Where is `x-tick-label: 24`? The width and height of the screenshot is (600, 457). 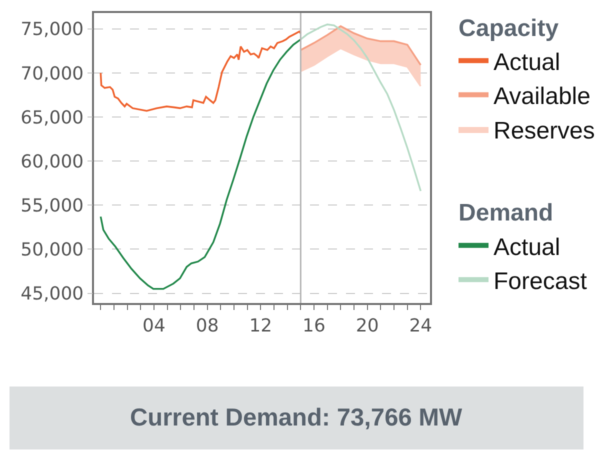 x-tick-label: 24 is located at coordinates (420, 325).